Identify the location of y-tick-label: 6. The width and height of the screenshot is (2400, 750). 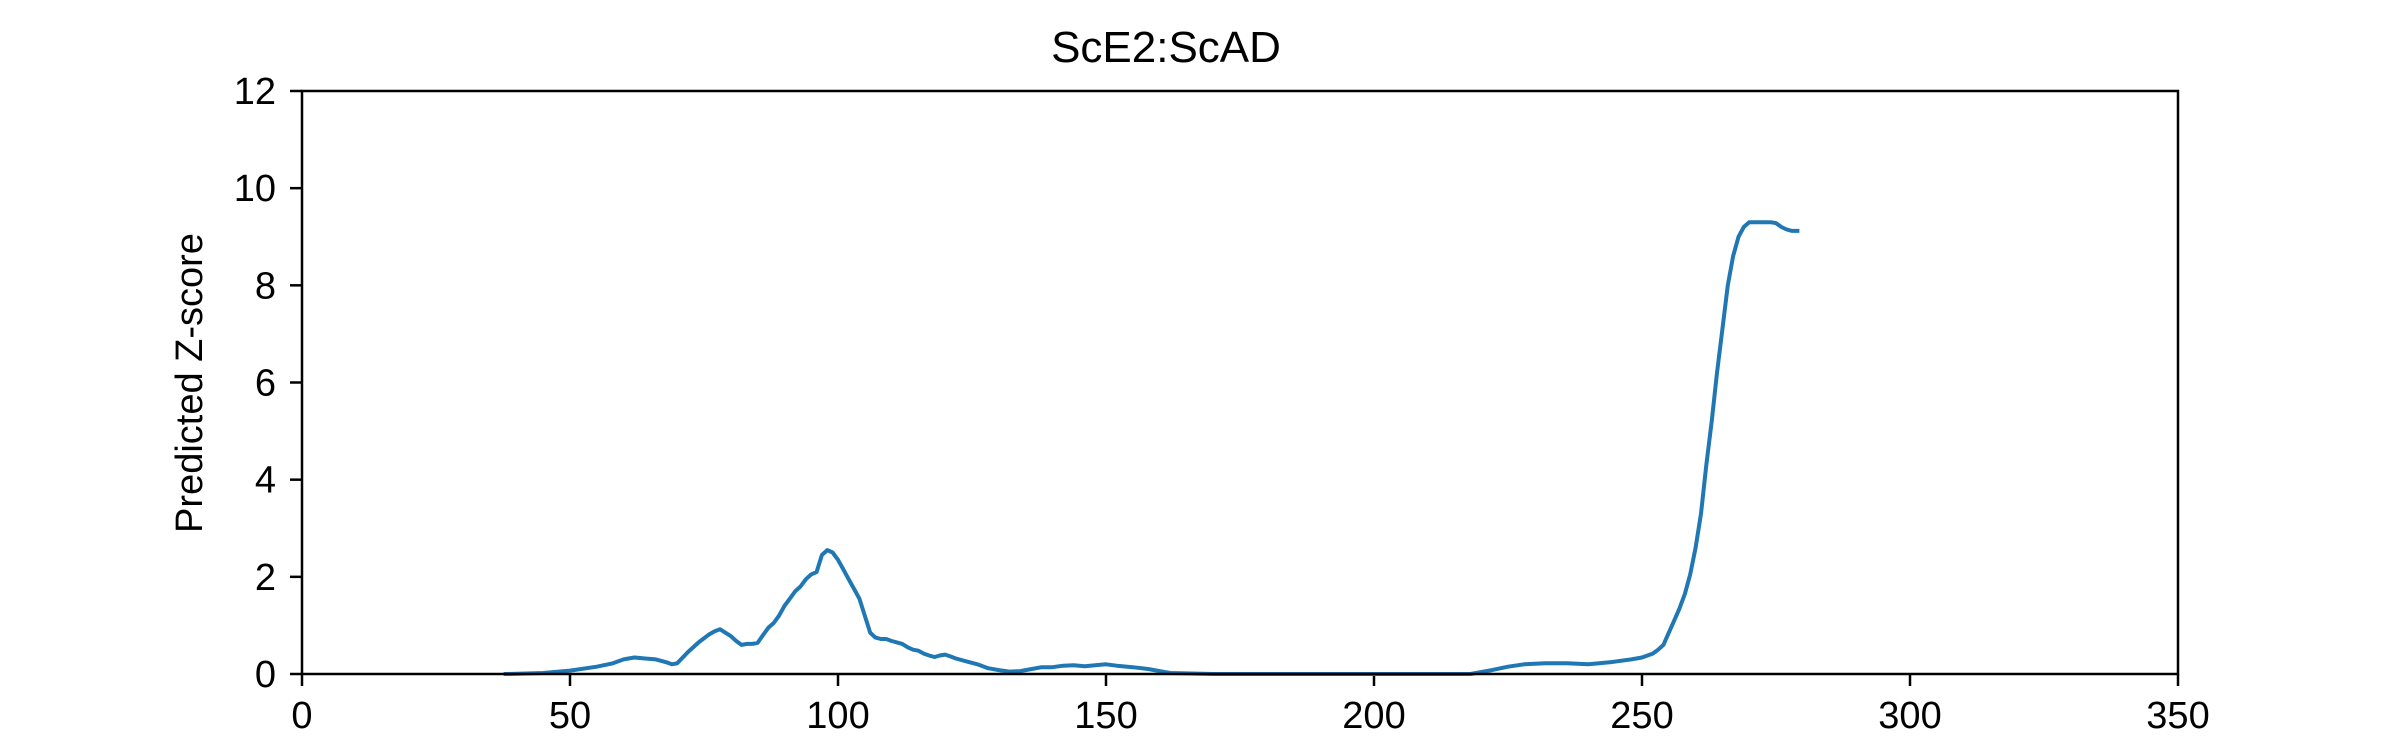
(265, 384).